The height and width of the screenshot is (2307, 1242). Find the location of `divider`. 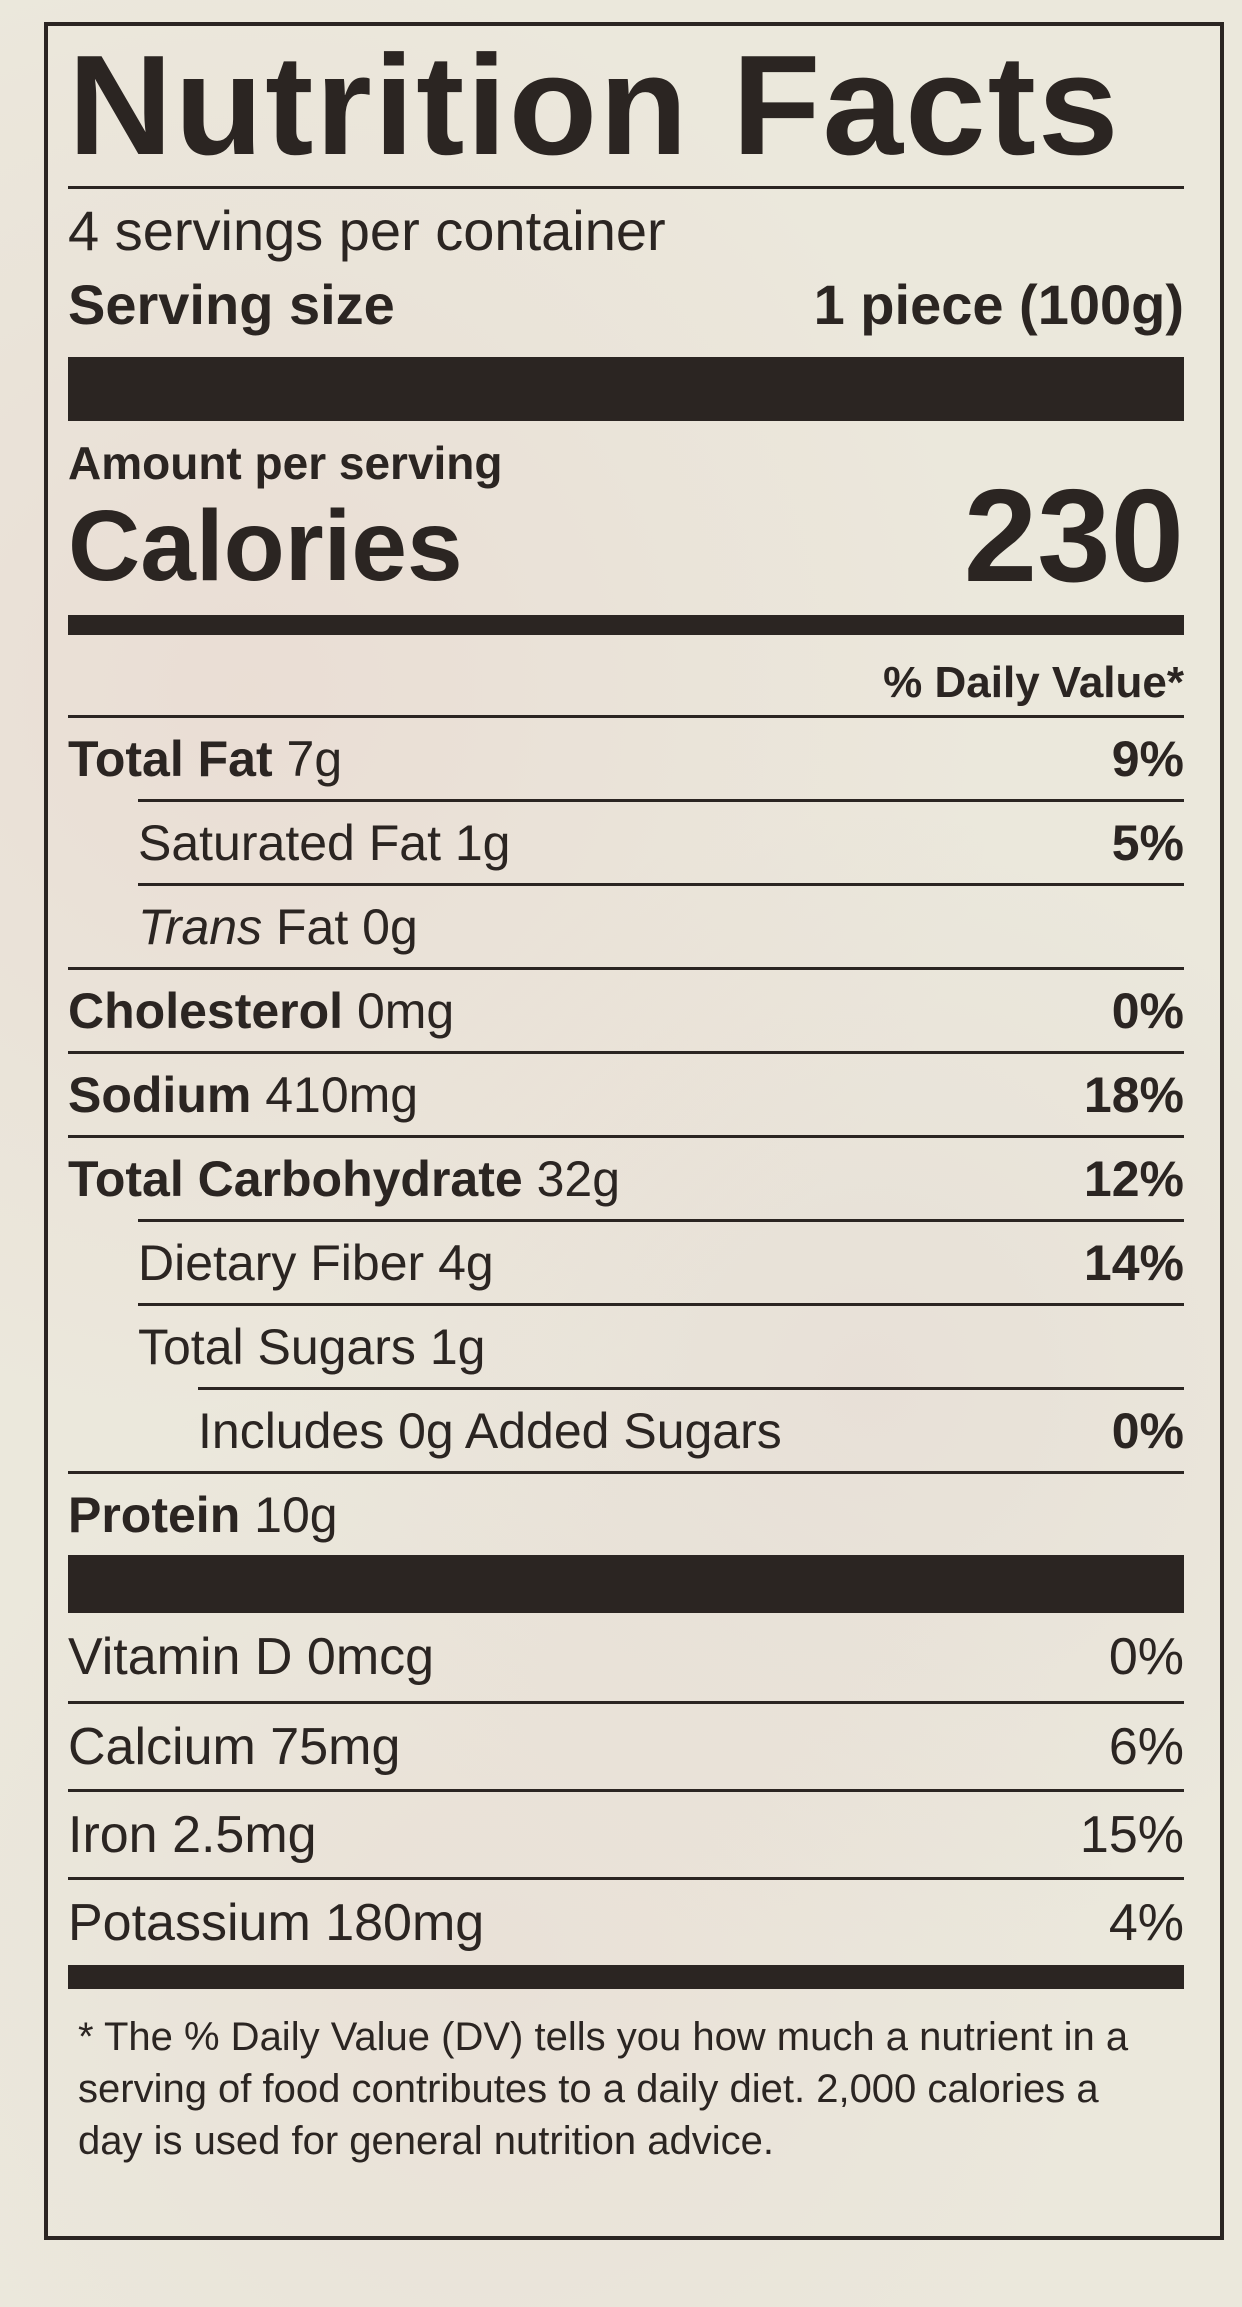

divider is located at coordinates (626, 187).